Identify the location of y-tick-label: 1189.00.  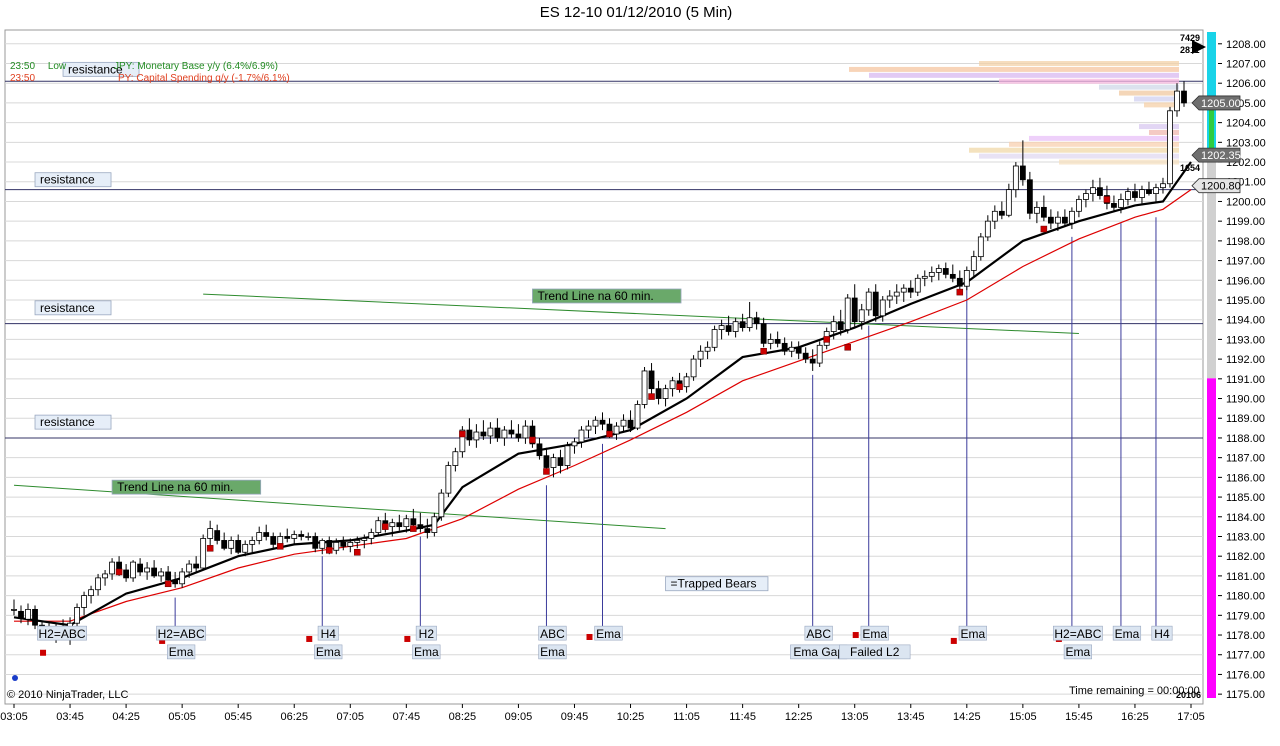
(1245, 419).